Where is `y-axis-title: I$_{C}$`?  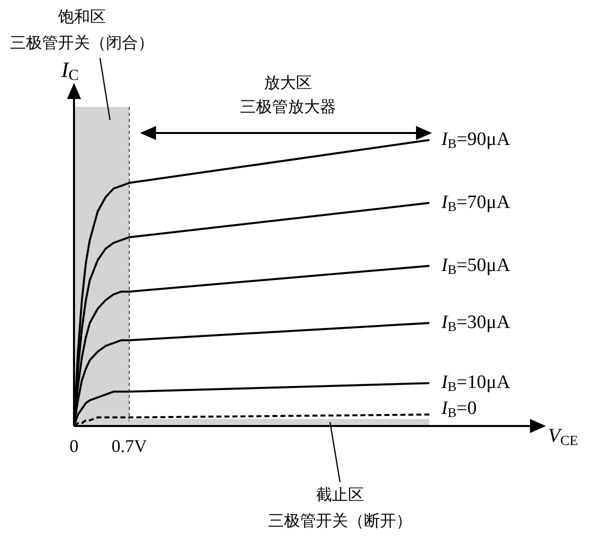 y-axis-title: I$_{C}$ is located at coordinates (69, 70).